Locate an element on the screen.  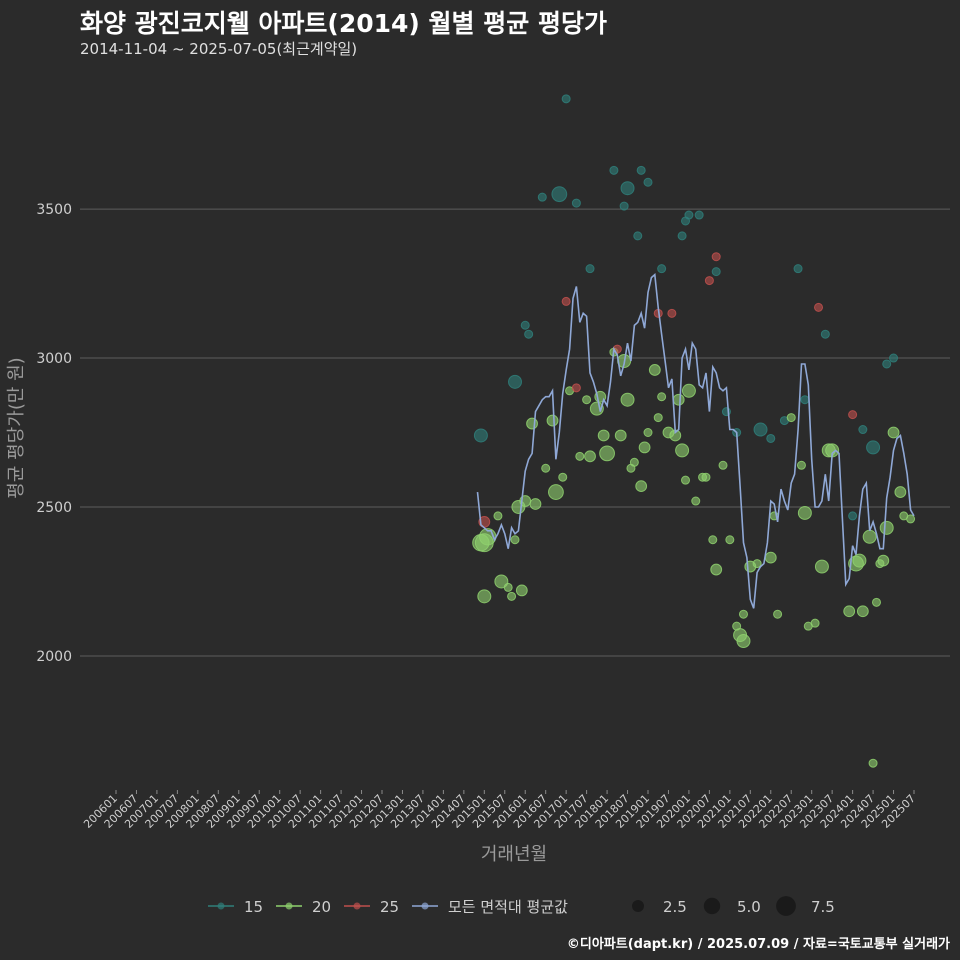
legend-size-label: 5.0 is located at coordinates (749, 907).